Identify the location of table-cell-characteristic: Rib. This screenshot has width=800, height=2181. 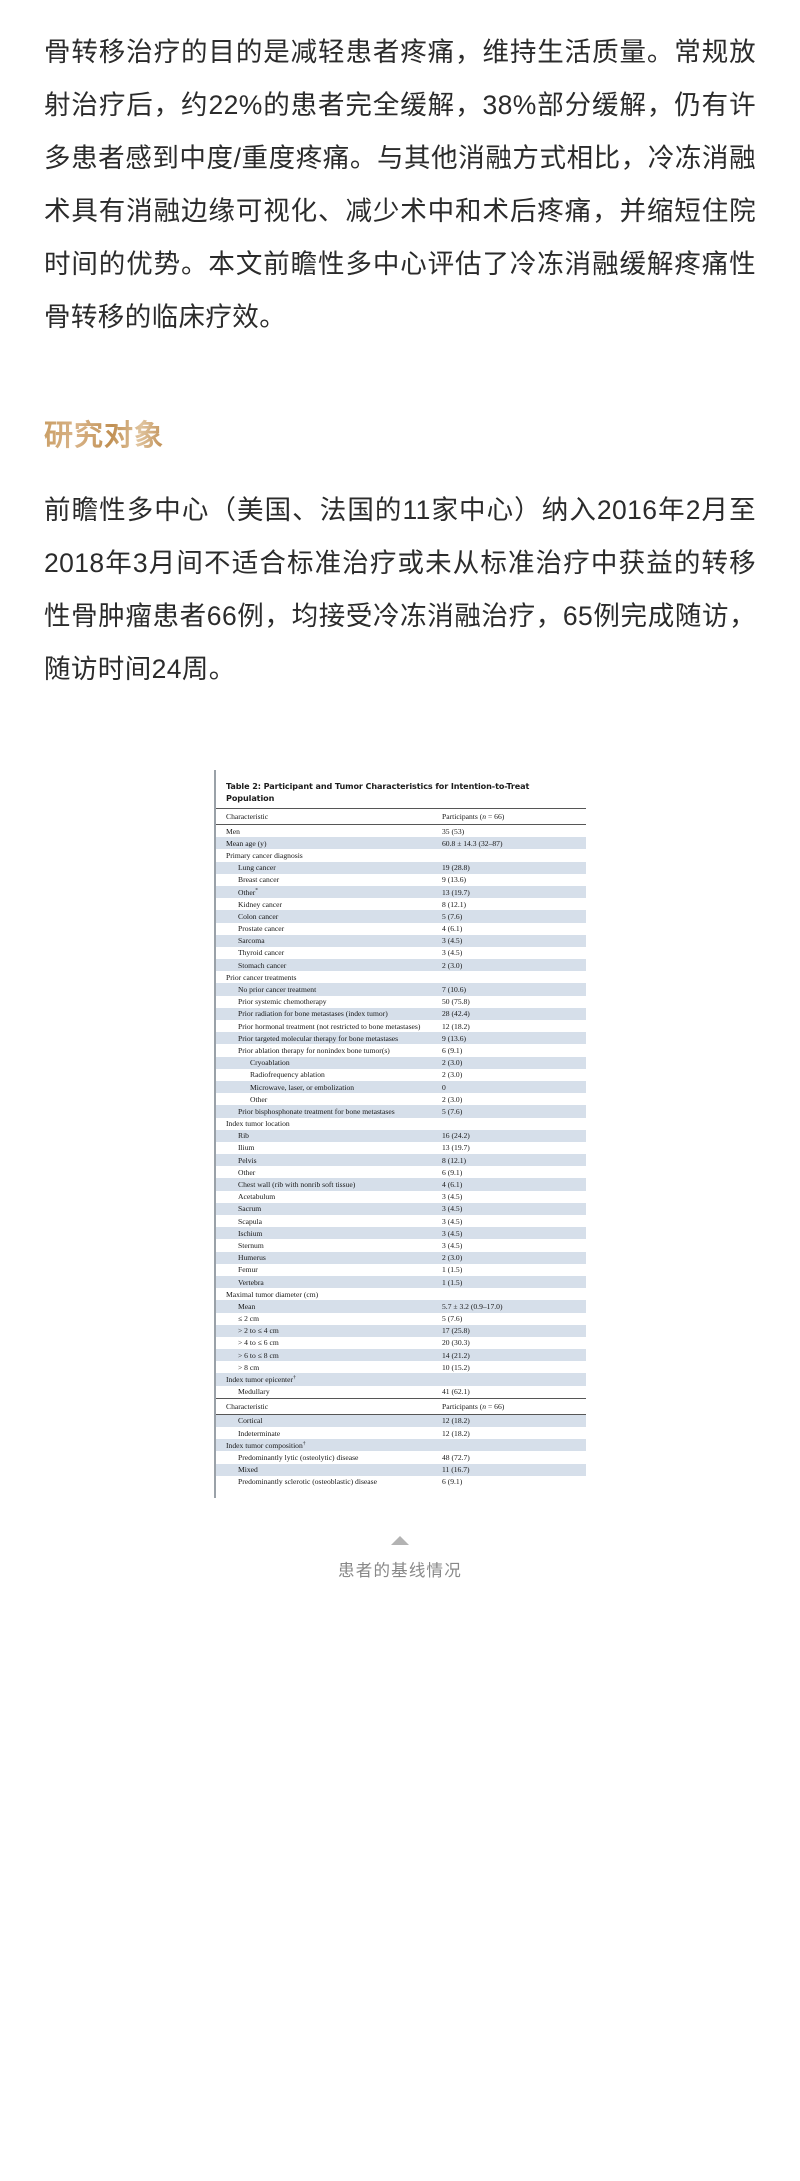
(329, 1135).